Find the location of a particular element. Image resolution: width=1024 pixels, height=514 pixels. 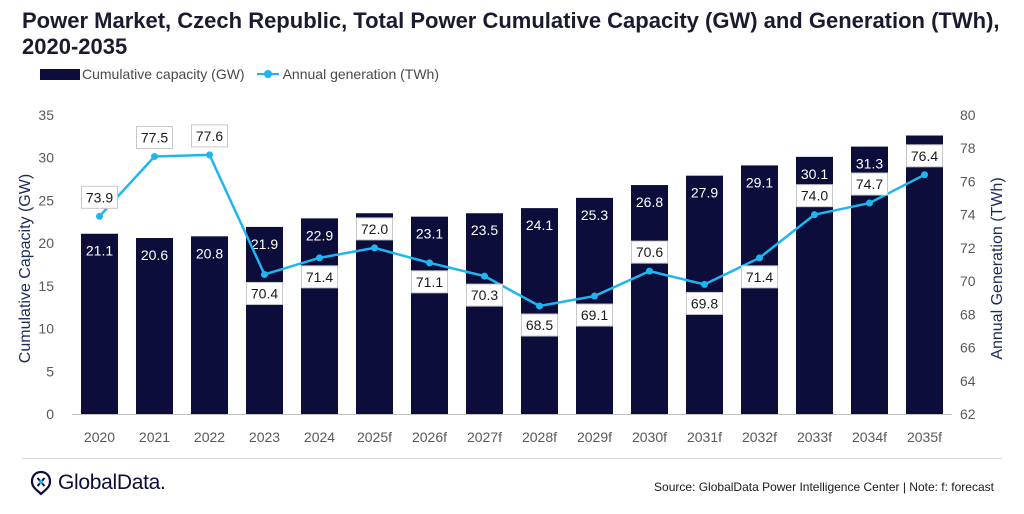

y-left-tick-label: 30 is located at coordinates (46, 158).